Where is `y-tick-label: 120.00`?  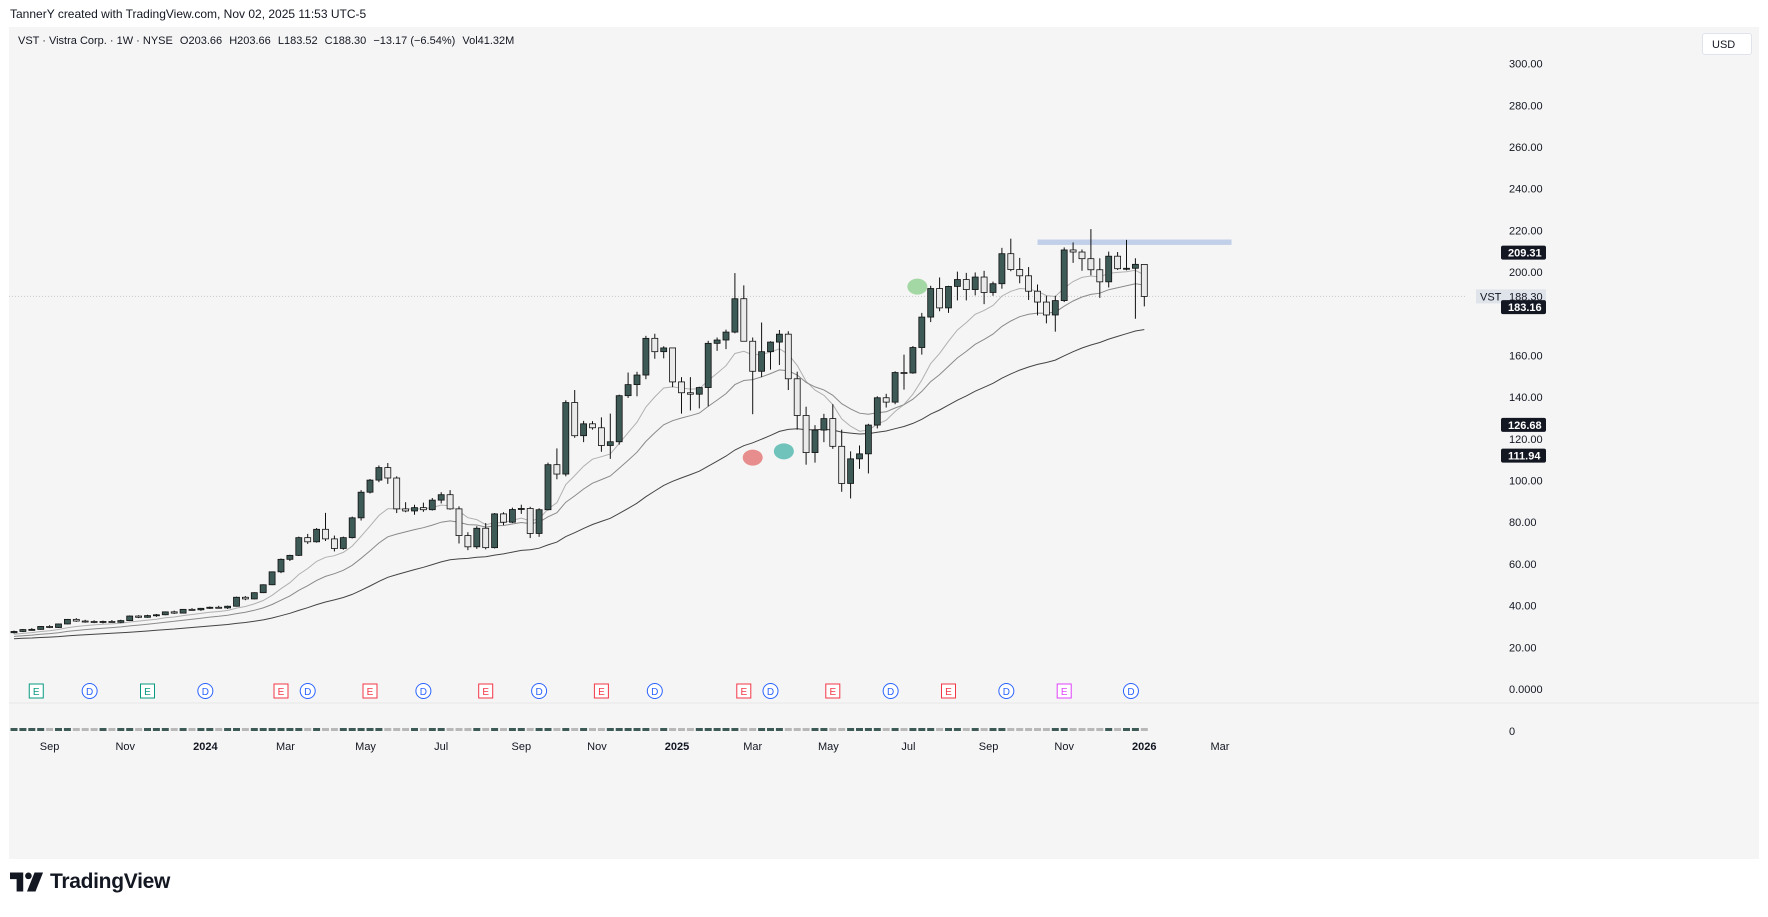
y-tick-label: 120.00 is located at coordinates (1526, 440).